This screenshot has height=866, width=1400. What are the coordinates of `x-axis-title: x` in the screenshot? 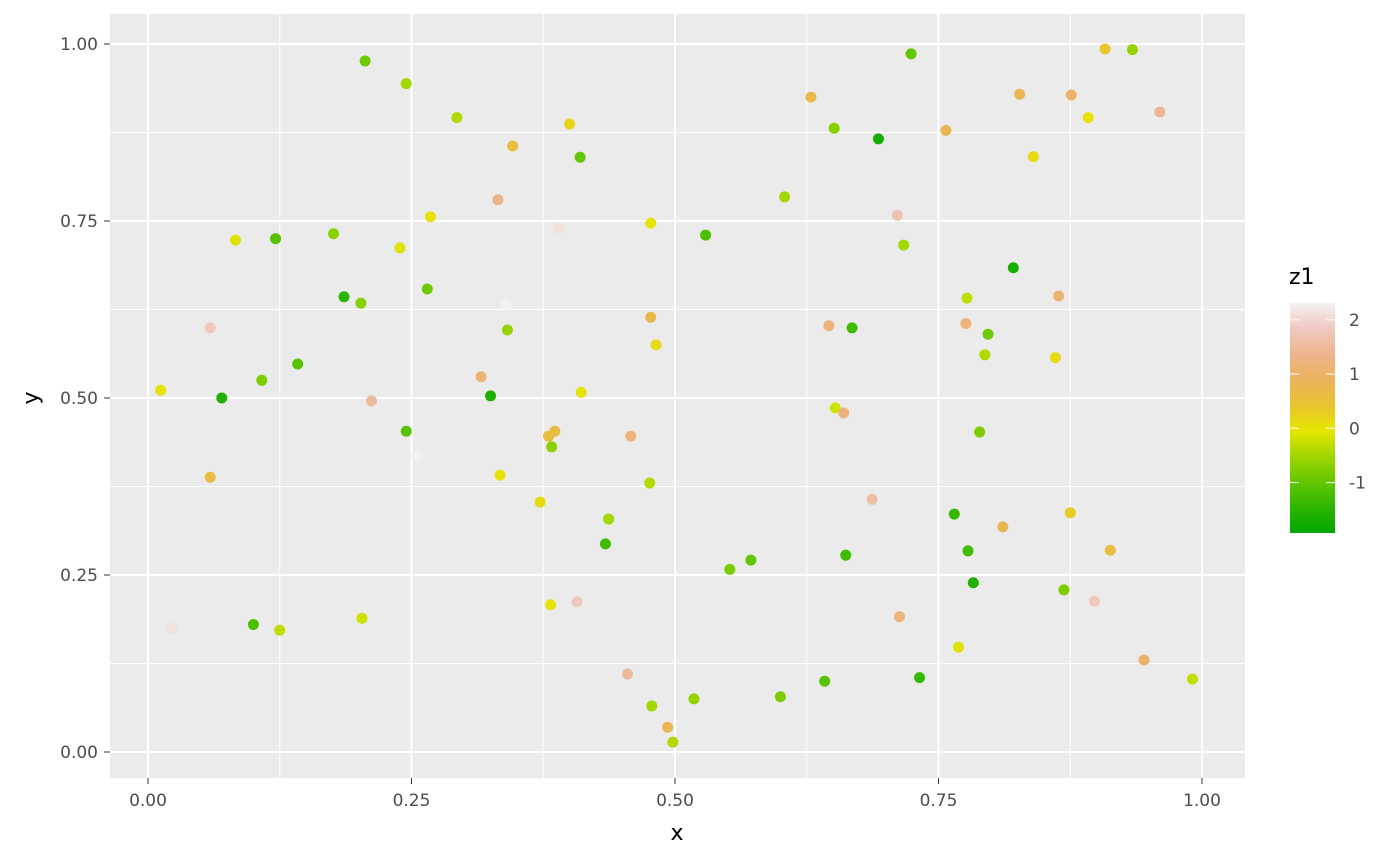 It's located at (676, 833).